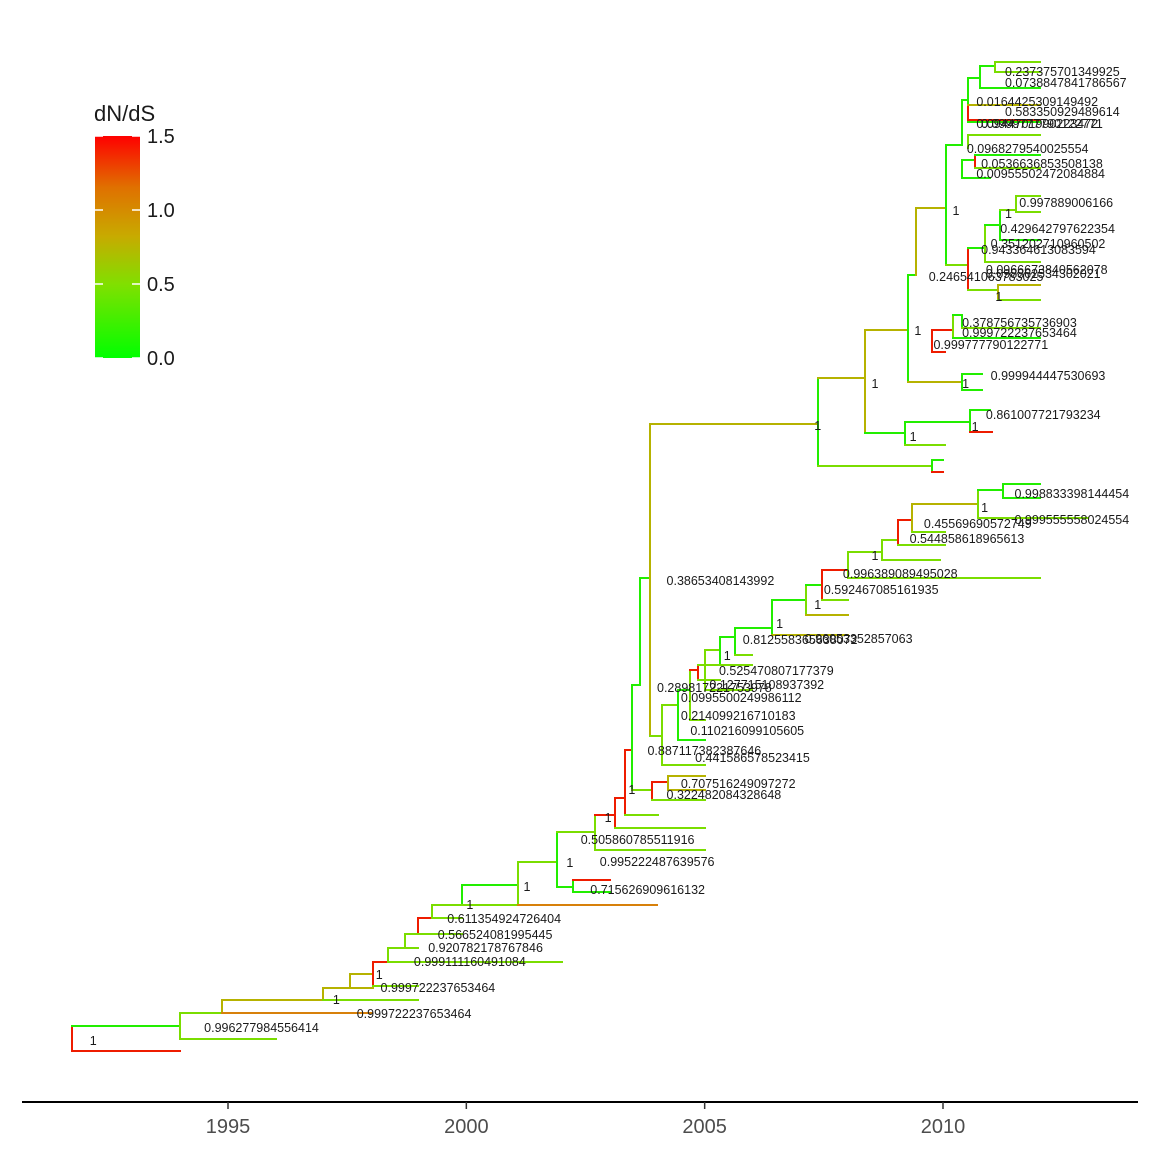 This screenshot has height=1152, width=1152. What do you see at coordinates (466, 1127) in the screenshot?
I see `x-tick-label: 2000` at bounding box center [466, 1127].